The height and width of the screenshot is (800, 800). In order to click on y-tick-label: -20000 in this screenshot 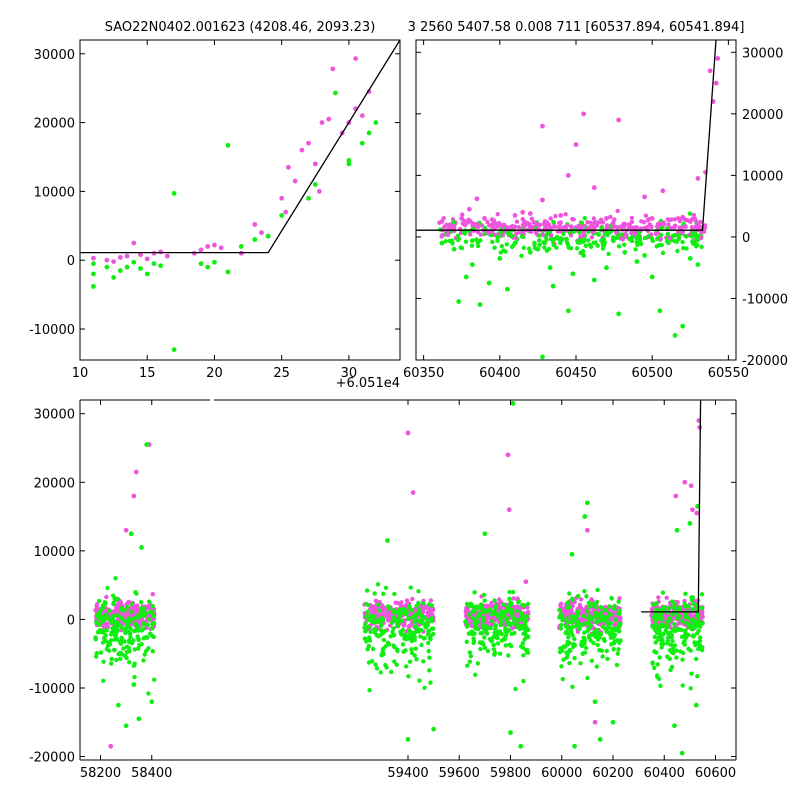, I will do `click(765, 361)`.